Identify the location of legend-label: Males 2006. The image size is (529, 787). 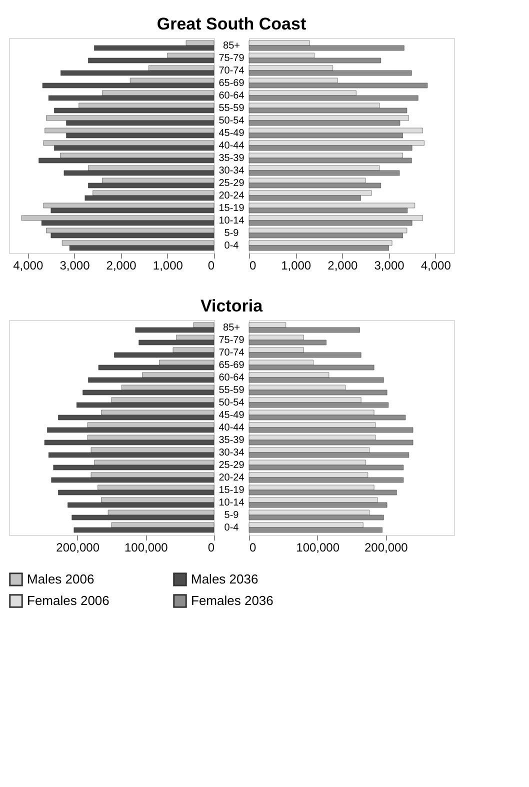
(60, 578).